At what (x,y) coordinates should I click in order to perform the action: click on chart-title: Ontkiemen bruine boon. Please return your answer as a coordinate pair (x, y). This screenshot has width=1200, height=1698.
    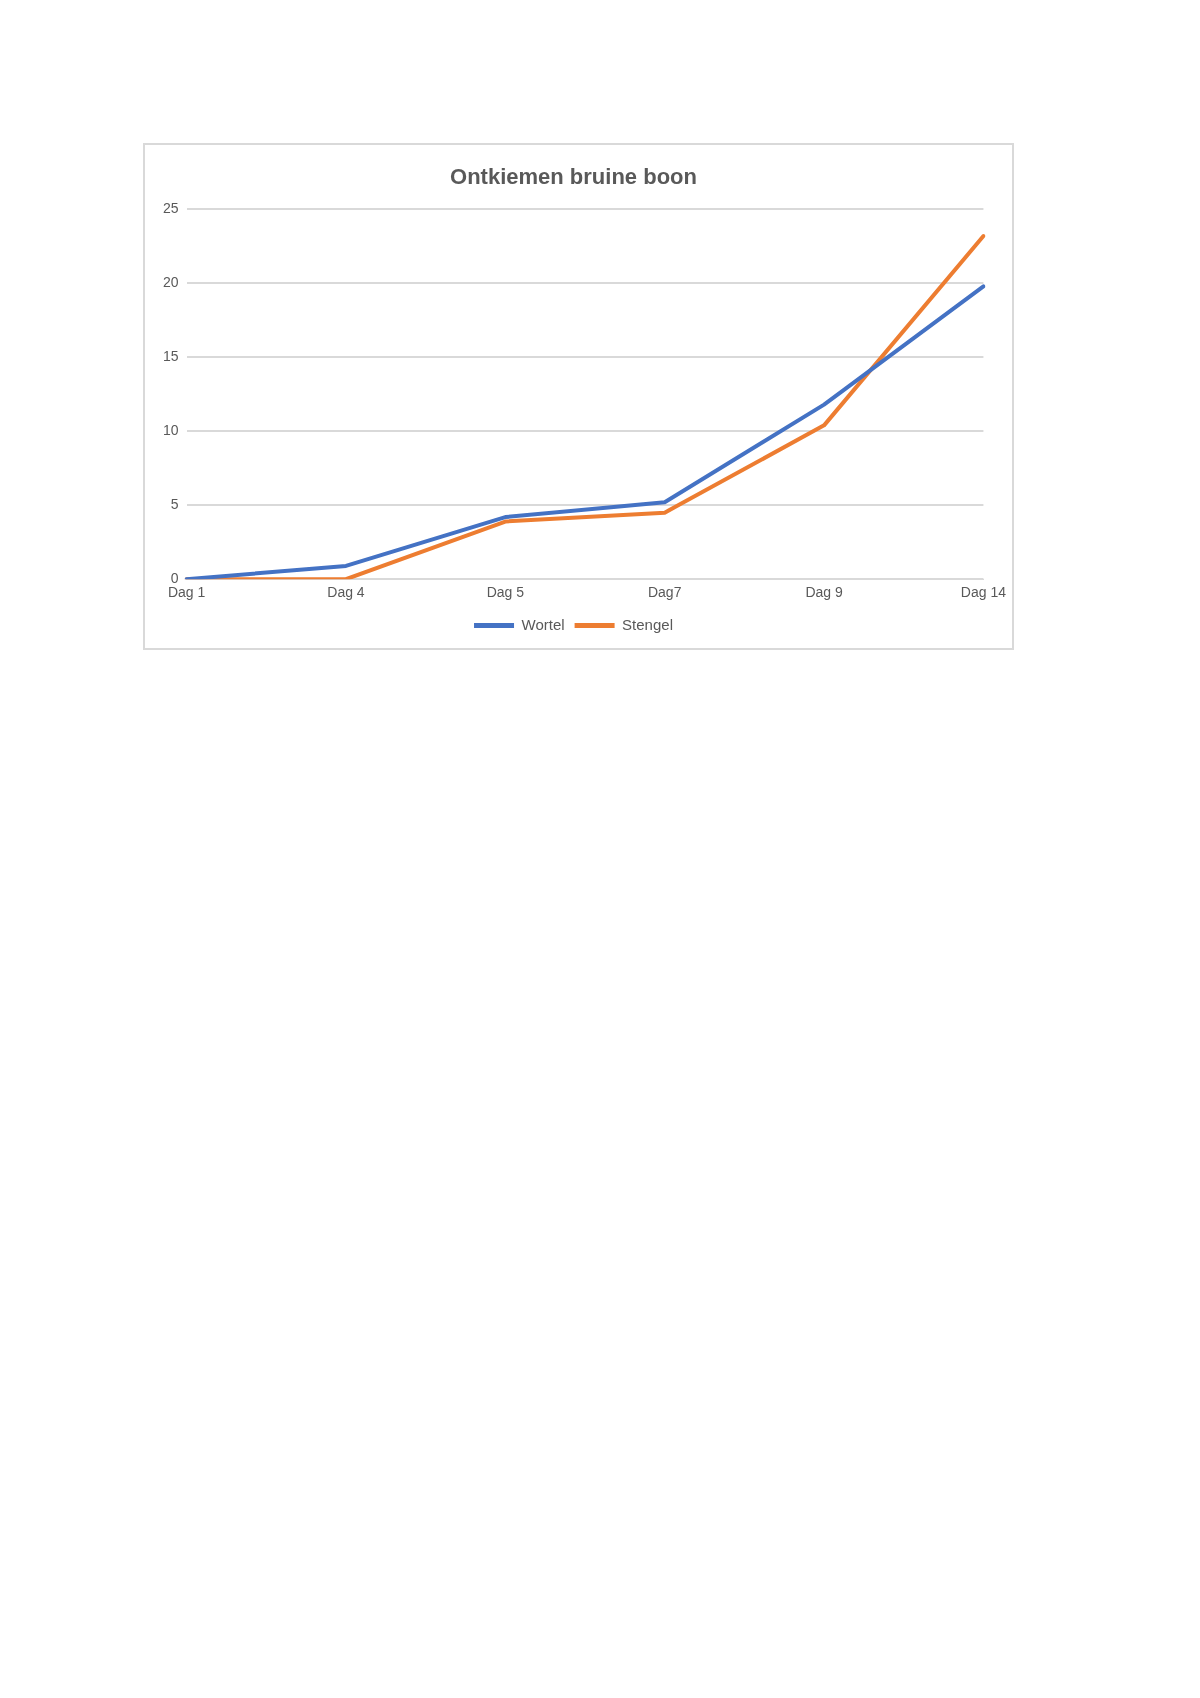
    Looking at the image, I should click on (573, 177).